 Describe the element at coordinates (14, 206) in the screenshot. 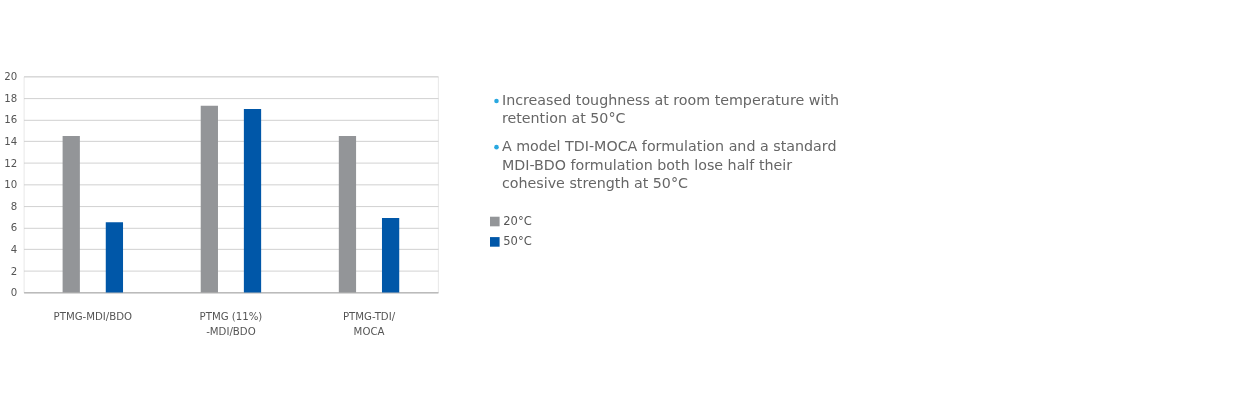

I see `y-tick-label: 8` at that location.